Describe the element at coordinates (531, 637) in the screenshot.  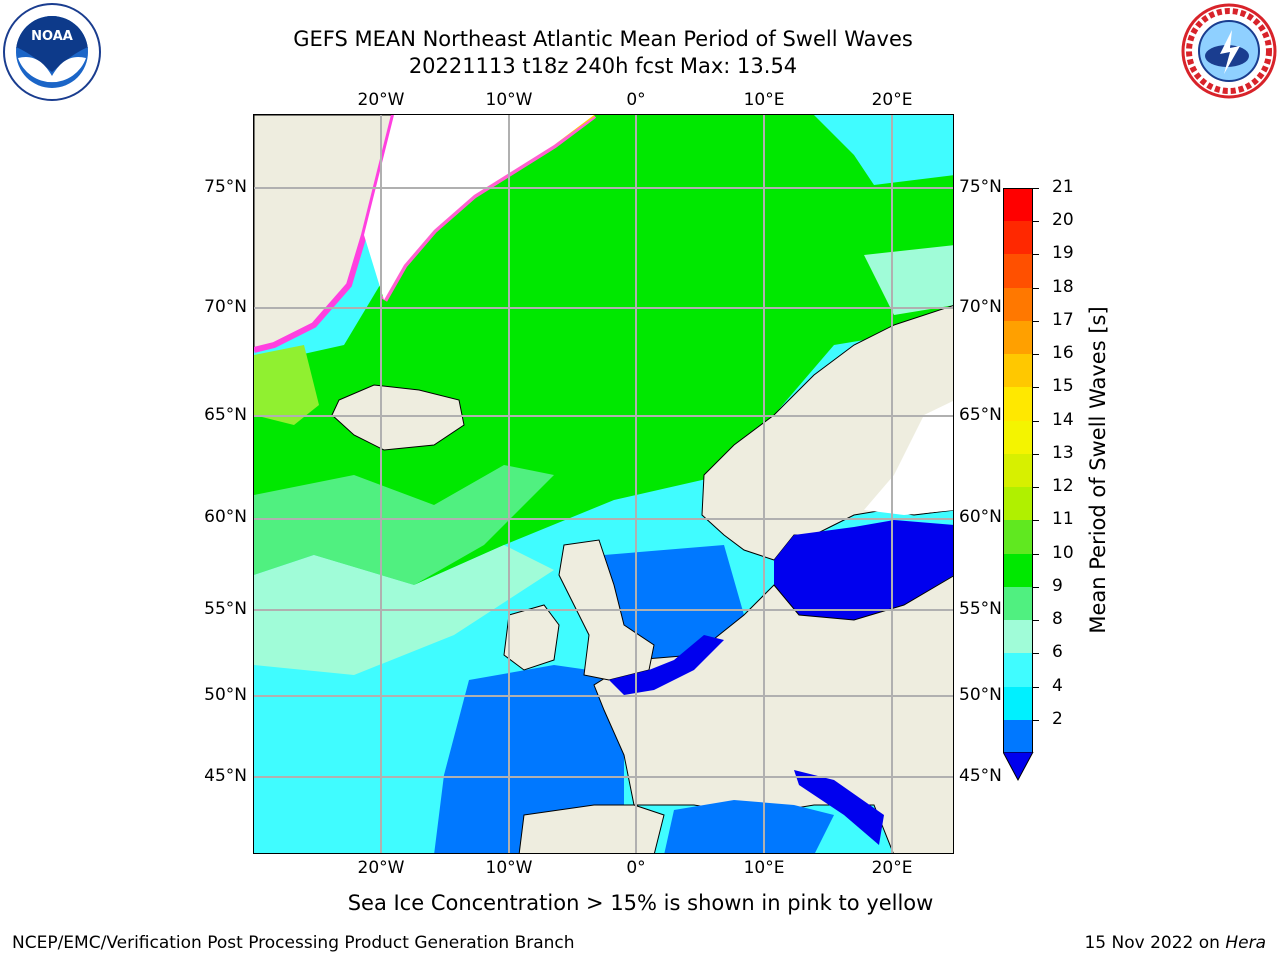
I see `ireland-land` at that location.